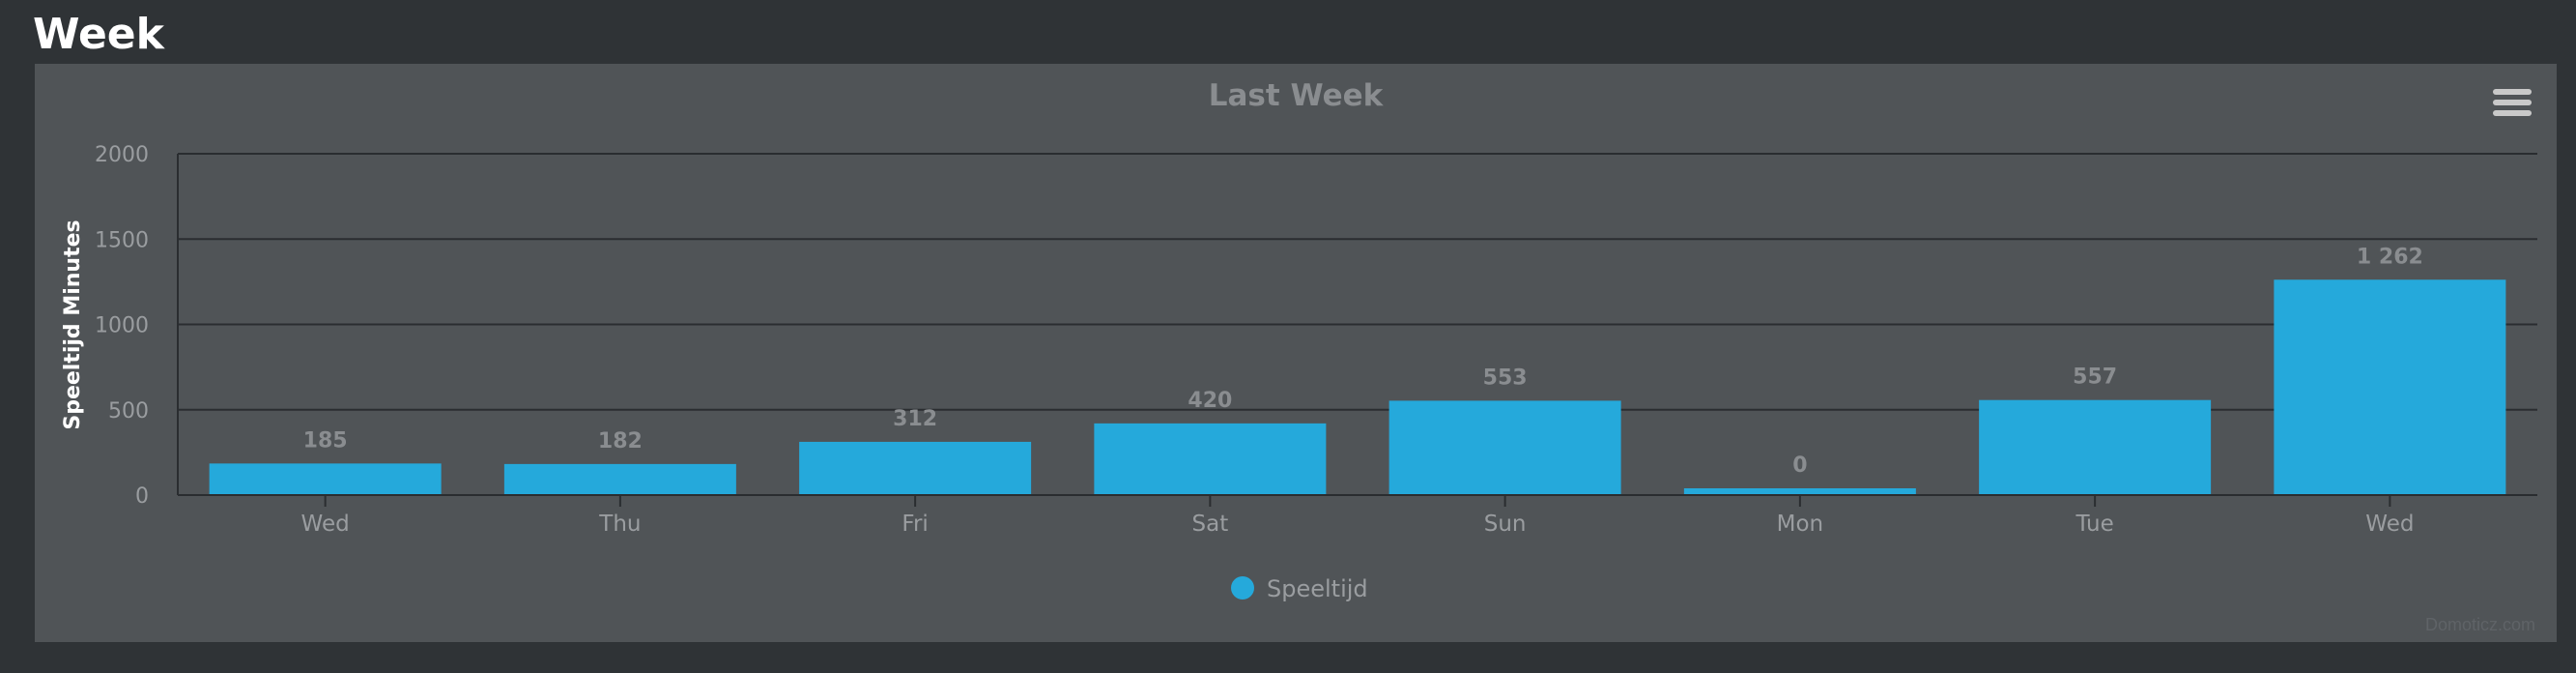 The image size is (2576, 673). Describe the element at coordinates (1243, 588) in the screenshot. I see `legend-marker` at that location.